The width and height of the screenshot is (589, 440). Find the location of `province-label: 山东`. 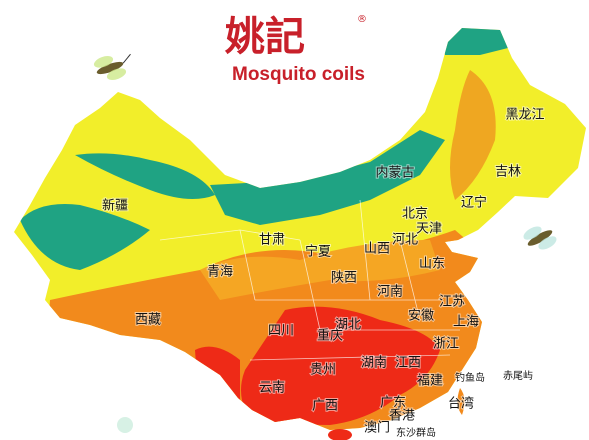

province-label: 山东 is located at coordinates (432, 264).